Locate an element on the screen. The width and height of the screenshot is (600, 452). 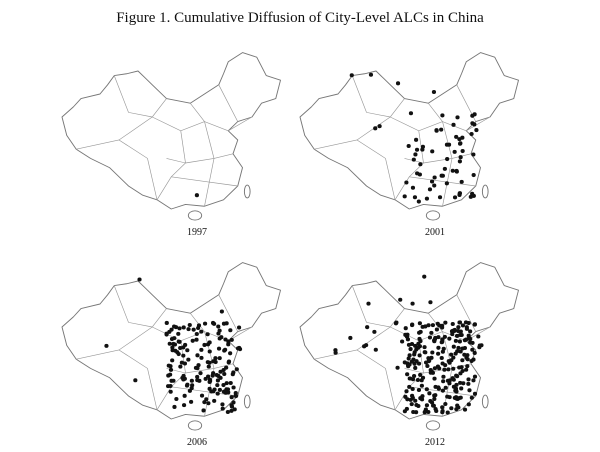
panel-label: 2006 is located at coordinates (197, 442).